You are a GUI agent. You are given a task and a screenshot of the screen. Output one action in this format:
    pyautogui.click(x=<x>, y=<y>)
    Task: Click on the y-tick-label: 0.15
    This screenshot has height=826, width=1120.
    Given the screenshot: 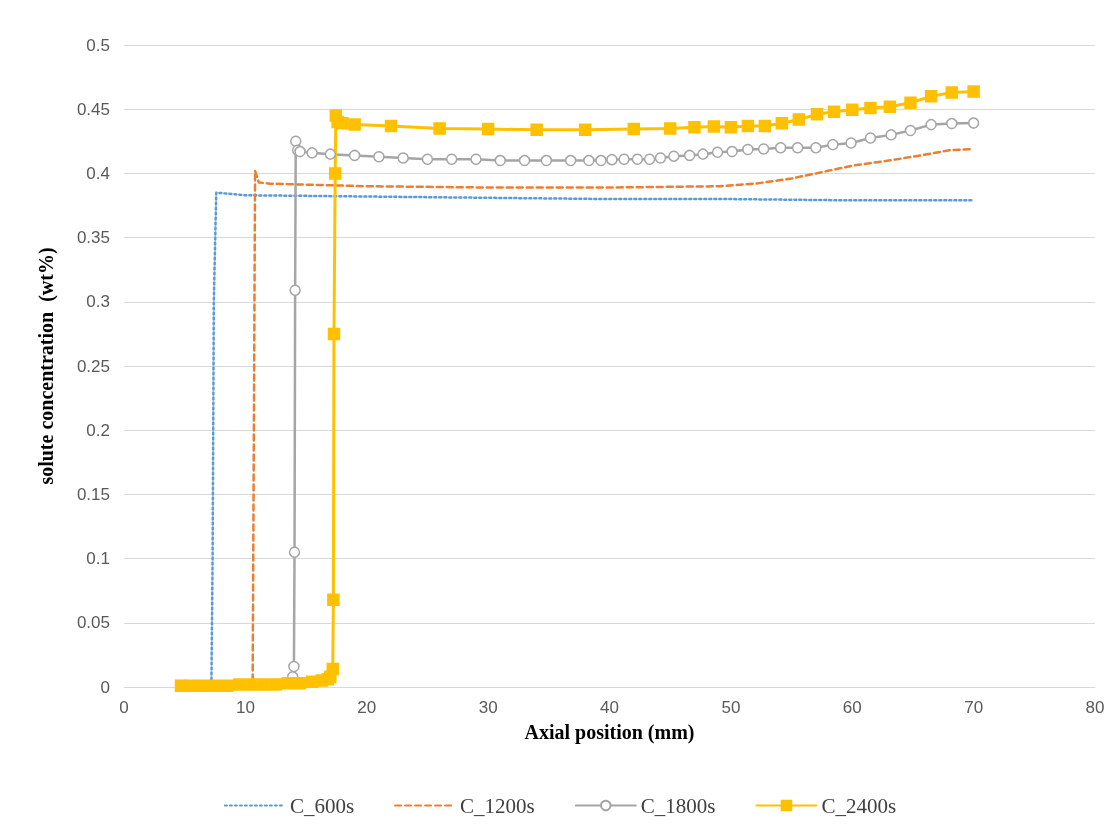 What is the action you would take?
    pyautogui.click(x=93, y=494)
    